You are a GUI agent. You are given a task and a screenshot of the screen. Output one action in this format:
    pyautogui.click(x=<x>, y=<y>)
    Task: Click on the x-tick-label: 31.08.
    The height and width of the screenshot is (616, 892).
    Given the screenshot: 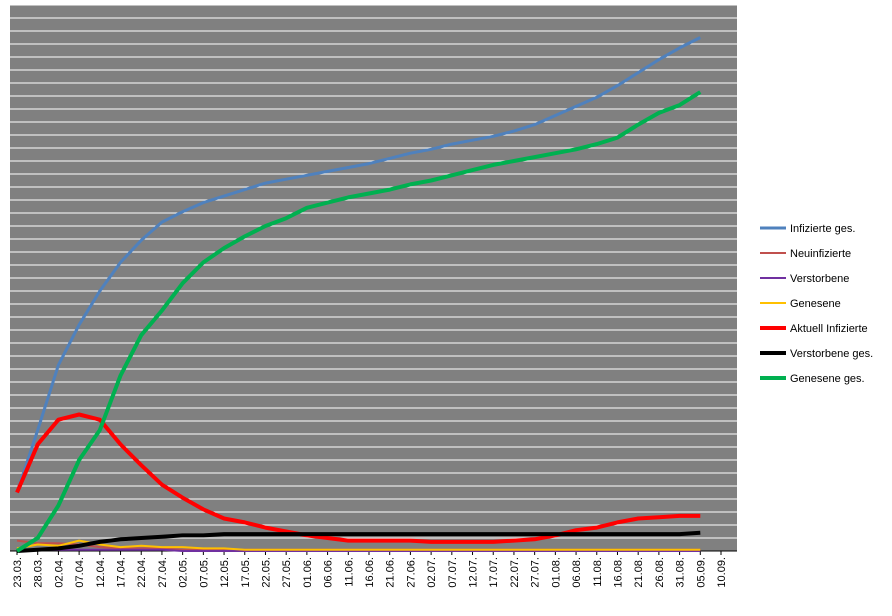 What is the action you would take?
    pyautogui.click(x=681, y=572)
    